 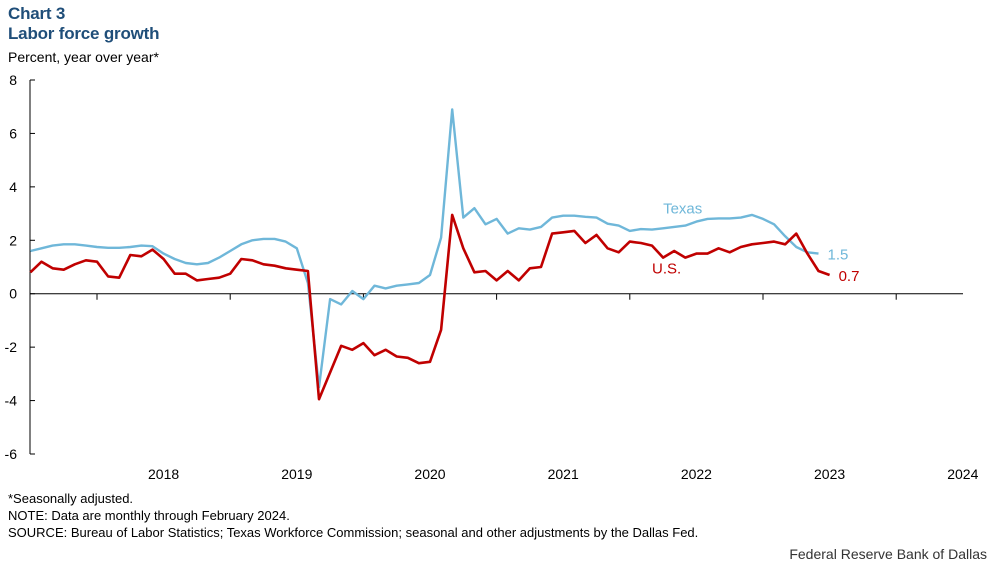 I want to click on x-tick-label: 2023, so click(x=829, y=474).